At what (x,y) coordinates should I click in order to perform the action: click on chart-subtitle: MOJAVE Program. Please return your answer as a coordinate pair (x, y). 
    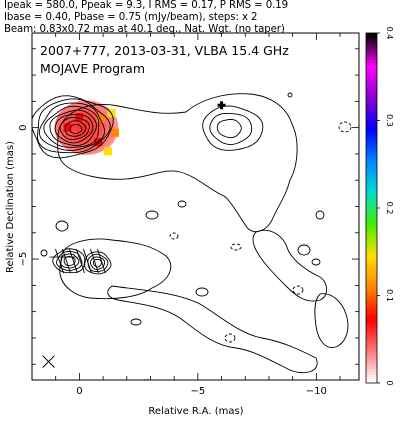
    Looking at the image, I should click on (92, 68).